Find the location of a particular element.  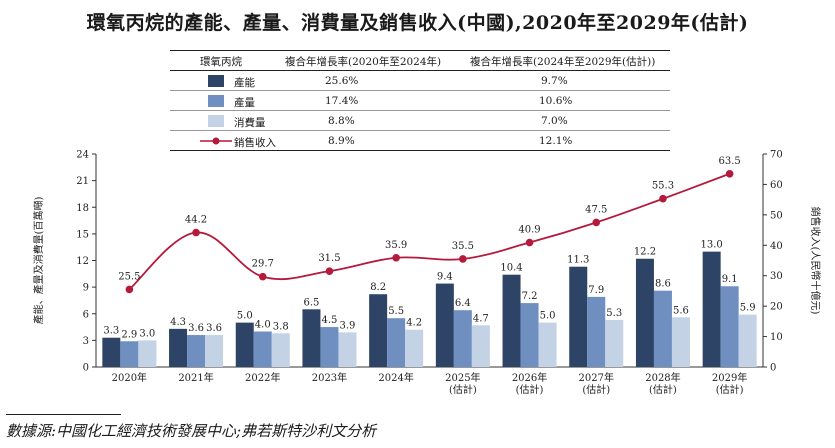

legend-line-marker-revenue is located at coordinates (216, 141).